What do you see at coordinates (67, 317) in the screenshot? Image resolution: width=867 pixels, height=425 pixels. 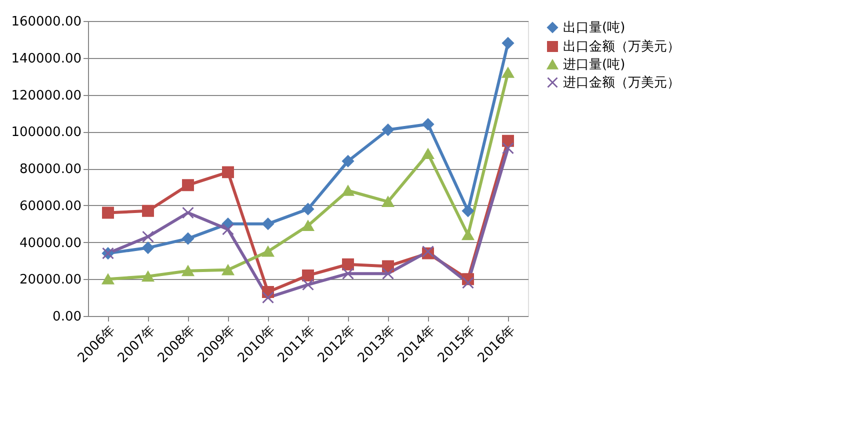 I see `y-tick-label: 0.00` at bounding box center [67, 317].